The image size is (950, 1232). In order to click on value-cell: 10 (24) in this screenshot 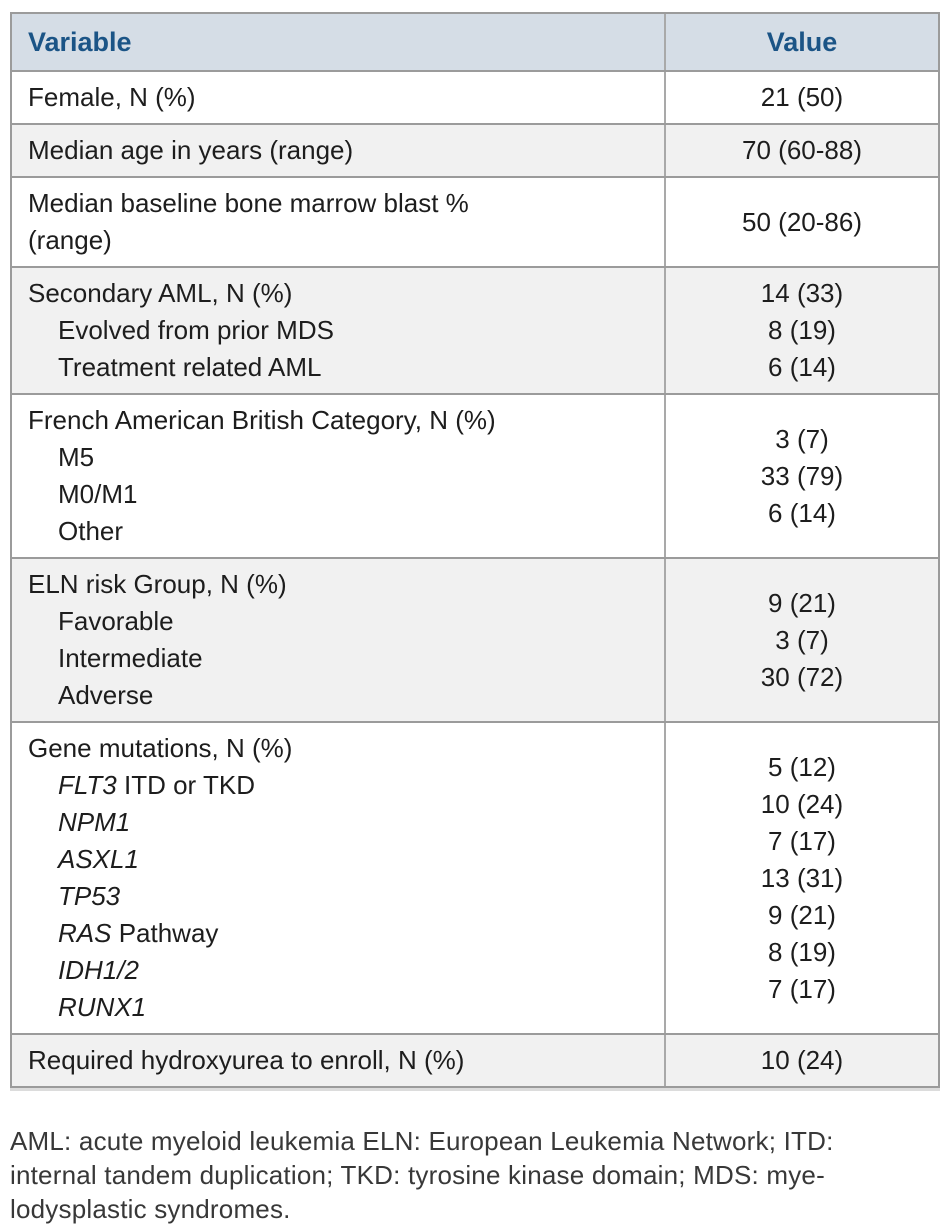, I will do `click(801, 1060)`.